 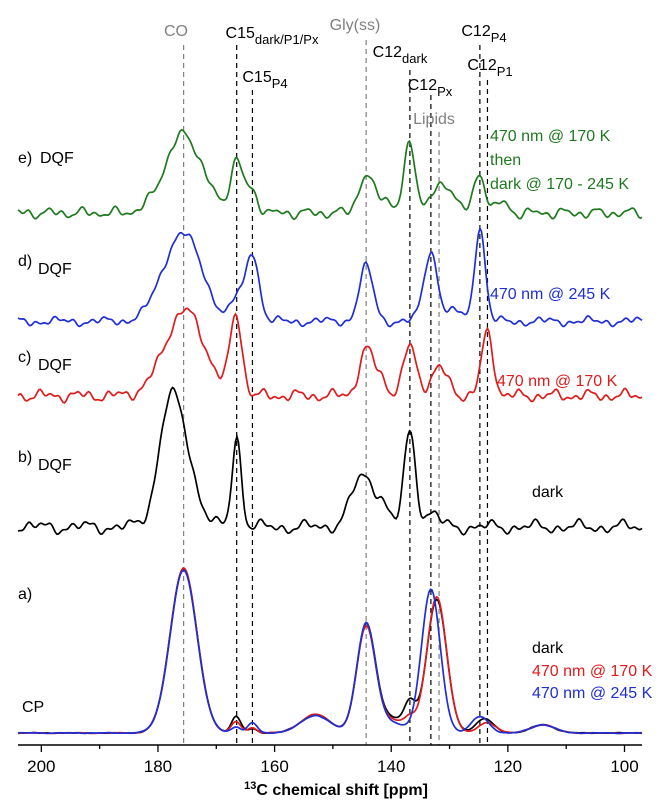 I want to click on reference-label: C15P4, so click(x=264, y=80).